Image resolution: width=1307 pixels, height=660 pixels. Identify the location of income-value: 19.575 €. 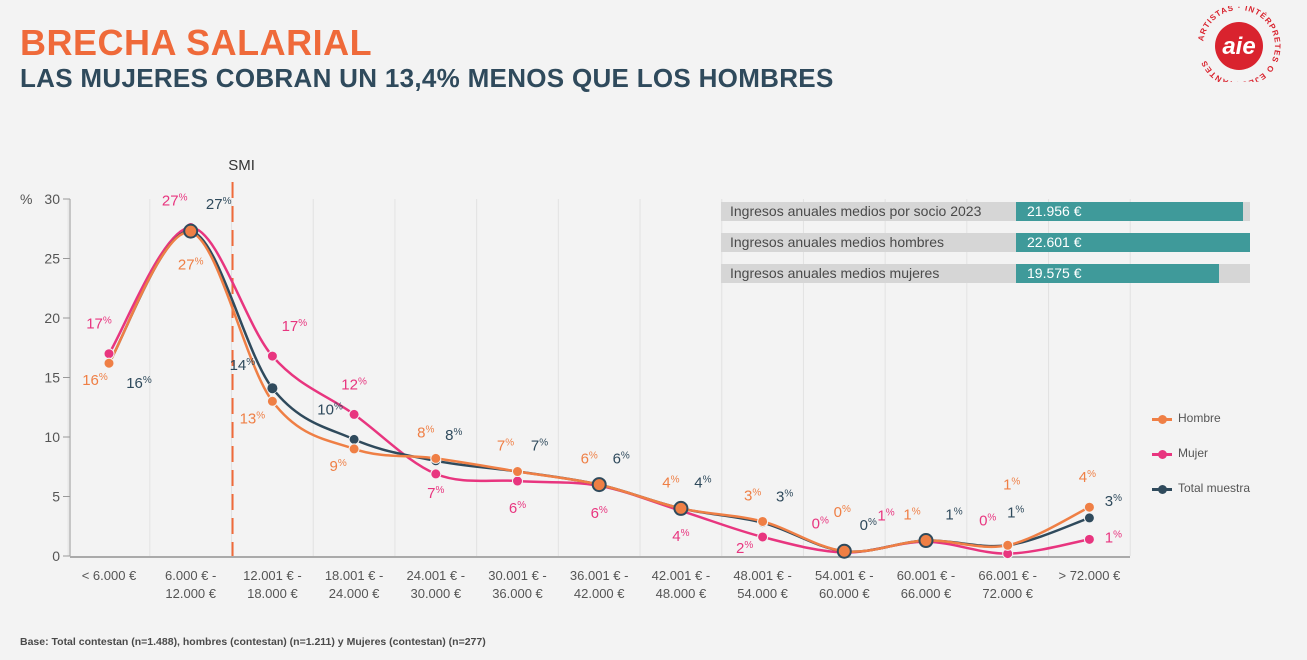
(1054, 273).